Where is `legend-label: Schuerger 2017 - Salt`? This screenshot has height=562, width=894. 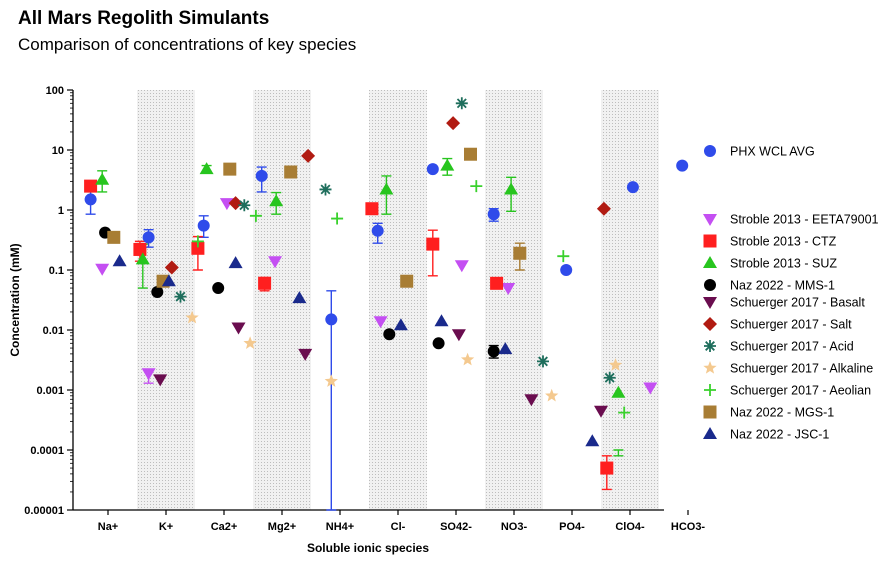 legend-label: Schuerger 2017 - Salt is located at coordinates (791, 325).